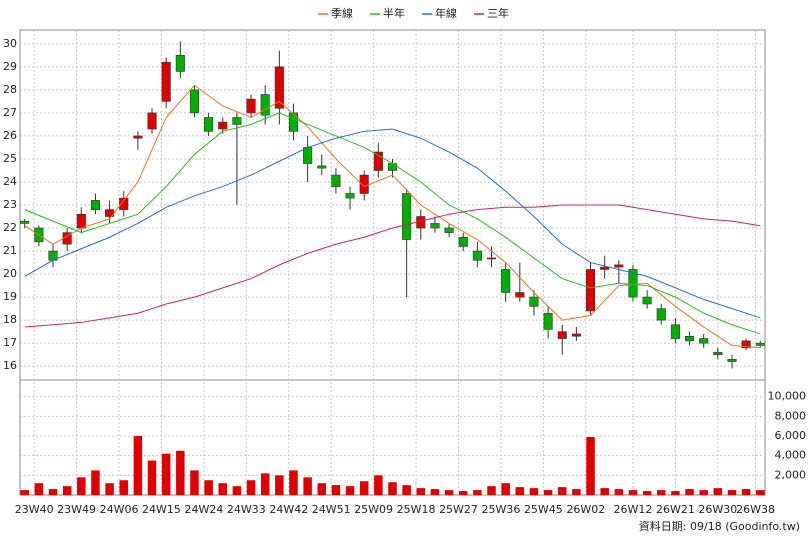  I want to click on x-tick-label: 24W06, so click(119, 509).